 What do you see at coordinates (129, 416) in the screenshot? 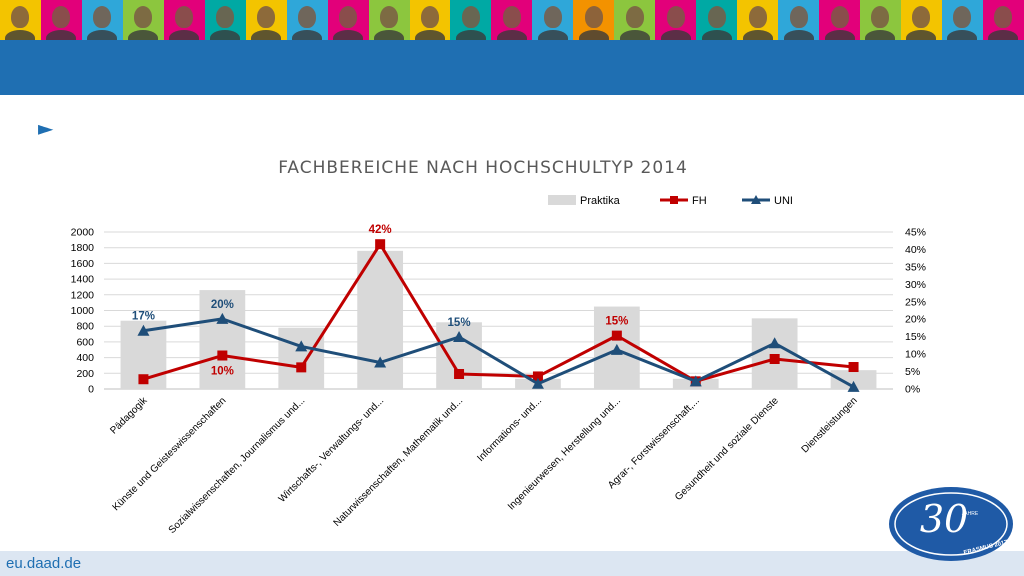
I see `category-label: Pädagogik` at bounding box center [129, 416].